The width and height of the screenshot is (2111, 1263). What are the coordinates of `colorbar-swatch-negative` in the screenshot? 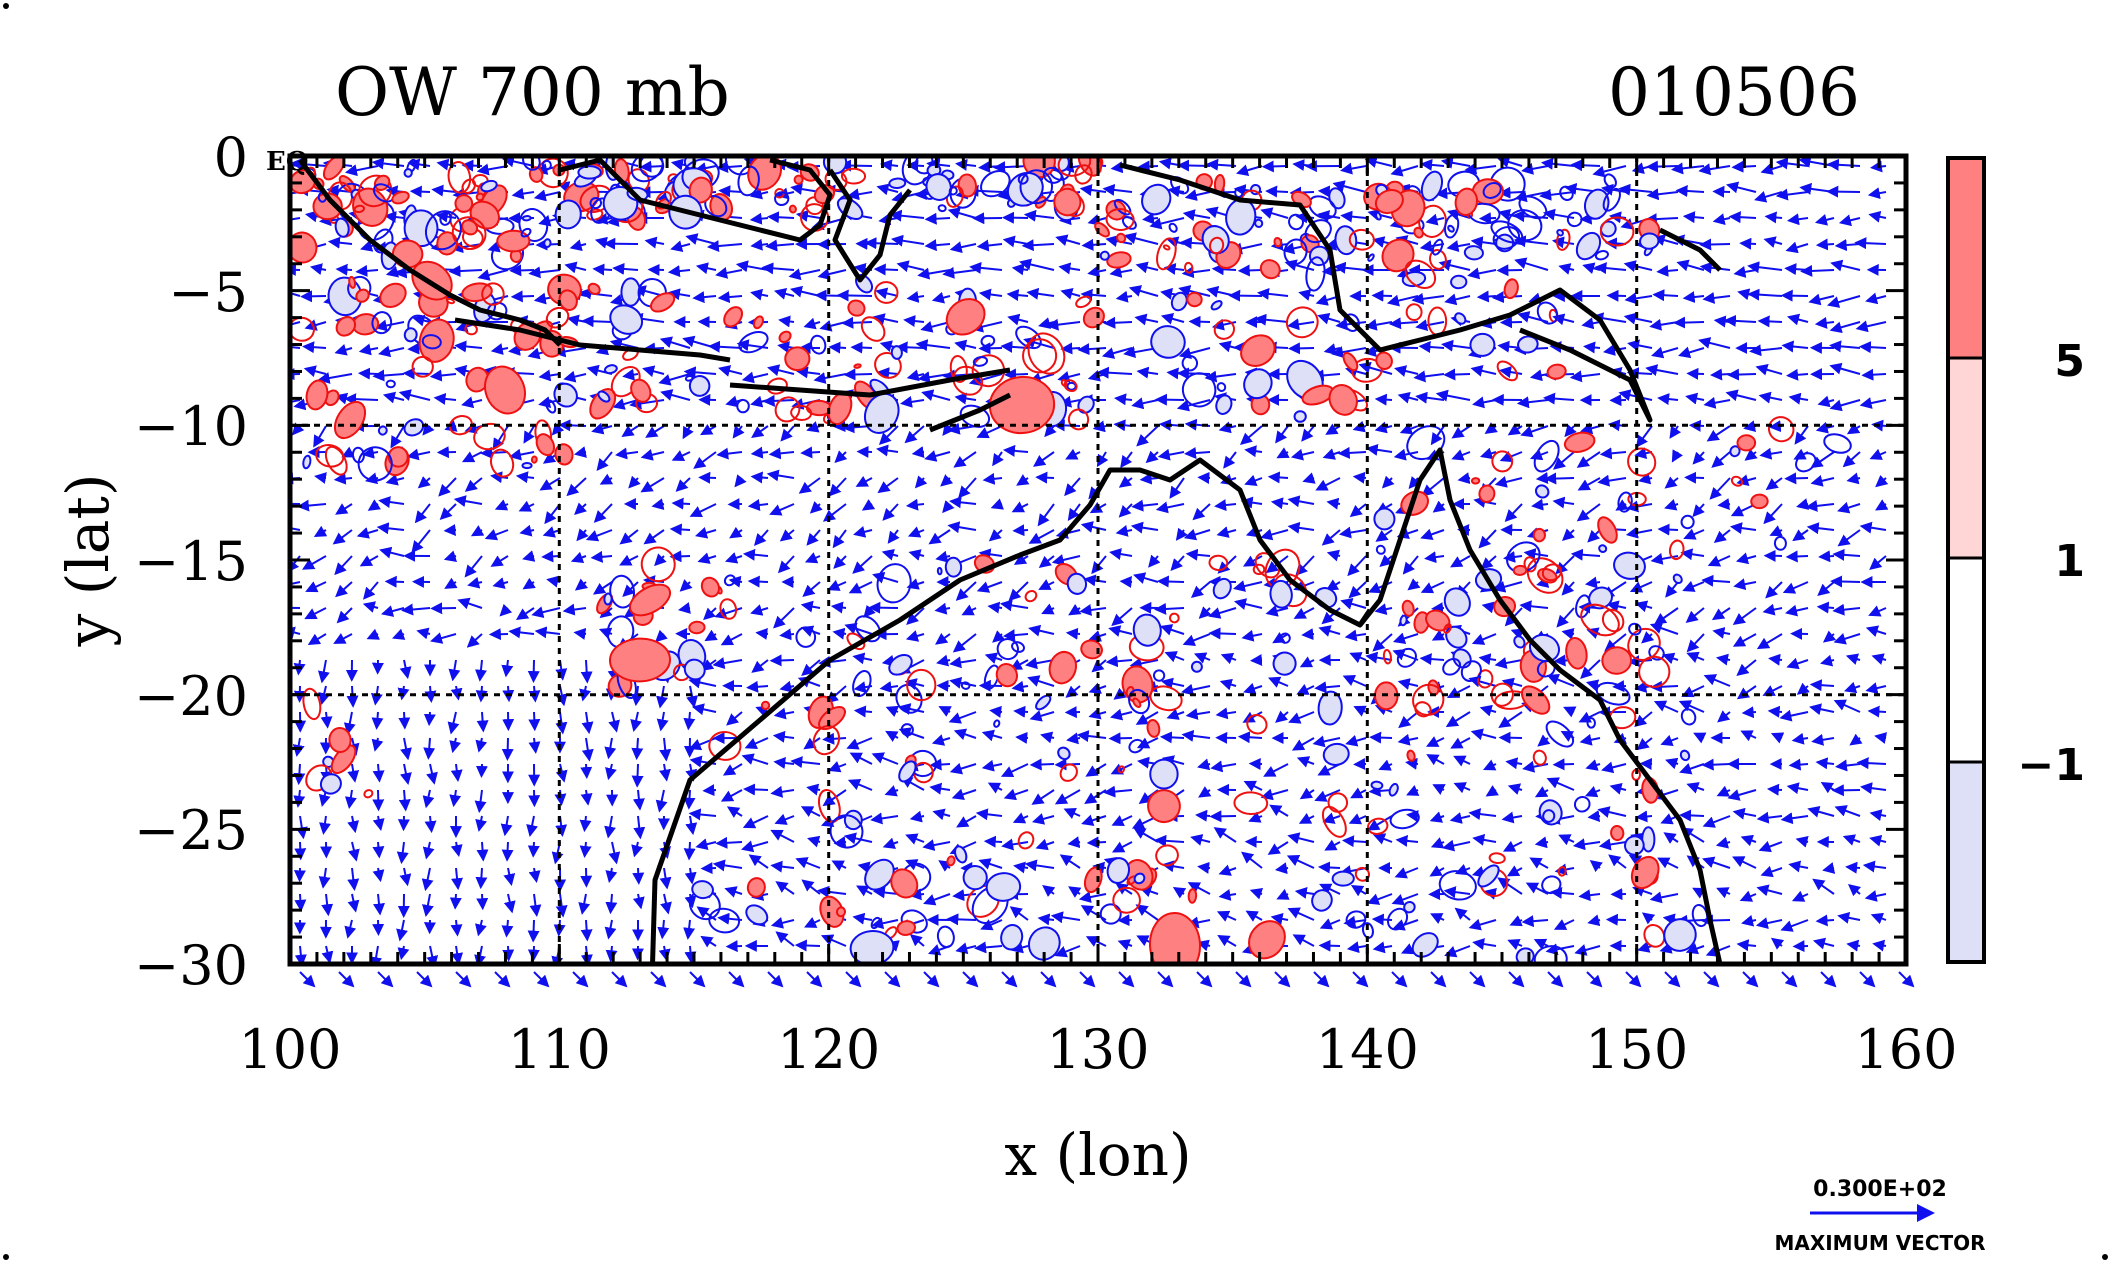 It's located at (1966, 862).